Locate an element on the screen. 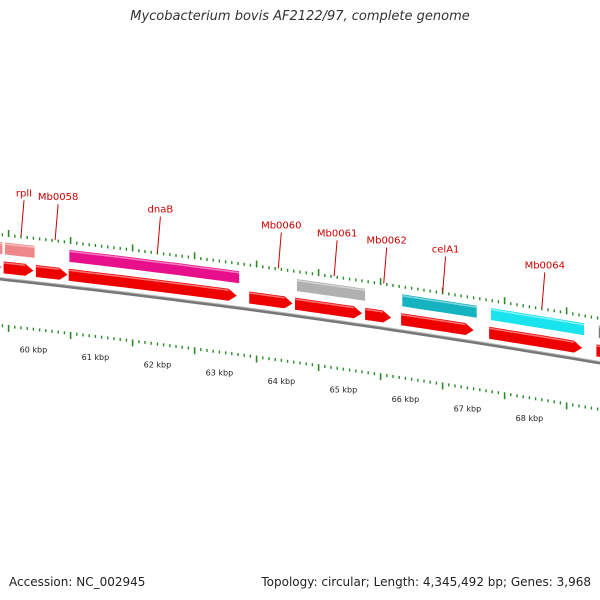 The height and width of the screenshot is (600, 600). kbp-label: 68 kbp is located at coordinates (530, 418).